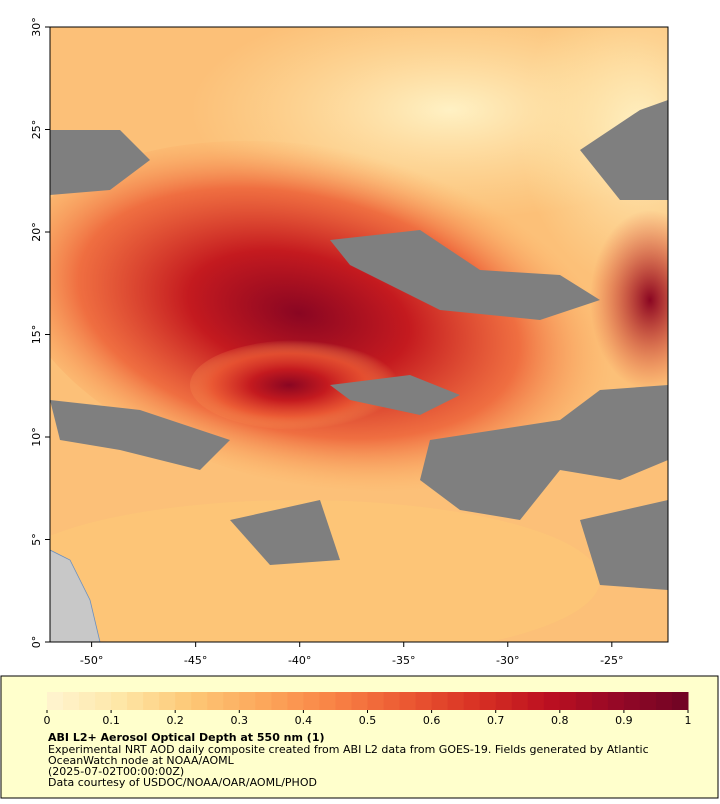 The height and width of the screenshot is (804, 720). Describe the element at coordinates (560, 720) in the screenshot. I see `colorbar-tick-label: 0.8` at that location.